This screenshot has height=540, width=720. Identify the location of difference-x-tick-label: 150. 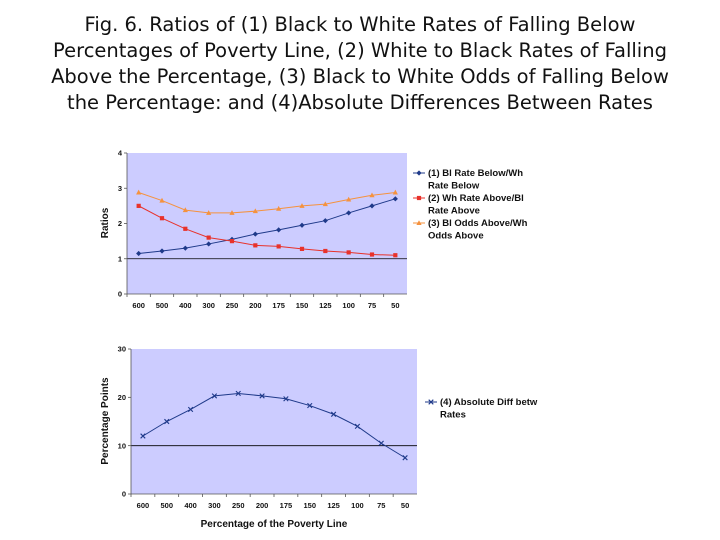
(309, 505).